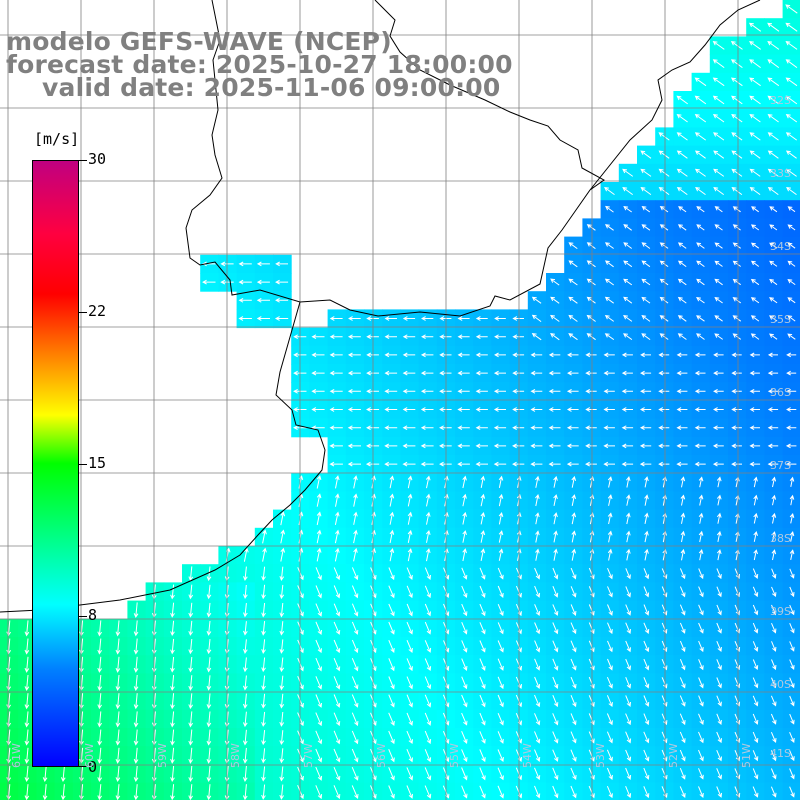 The width and height of the screenshot is (800, 800). I want to click on colorbar-tick-mark, so click(83, 616).